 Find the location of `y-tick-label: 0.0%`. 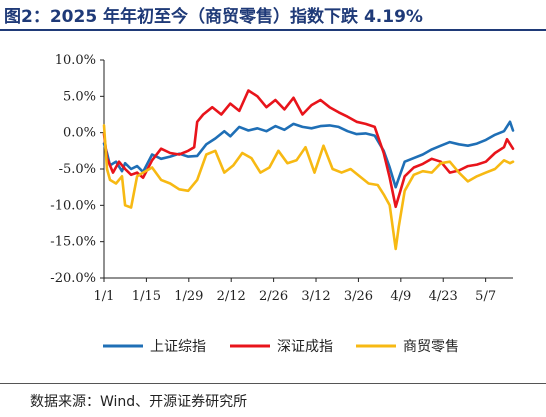

y-tick-label: 0.0% is located at coordinates (79, 133).